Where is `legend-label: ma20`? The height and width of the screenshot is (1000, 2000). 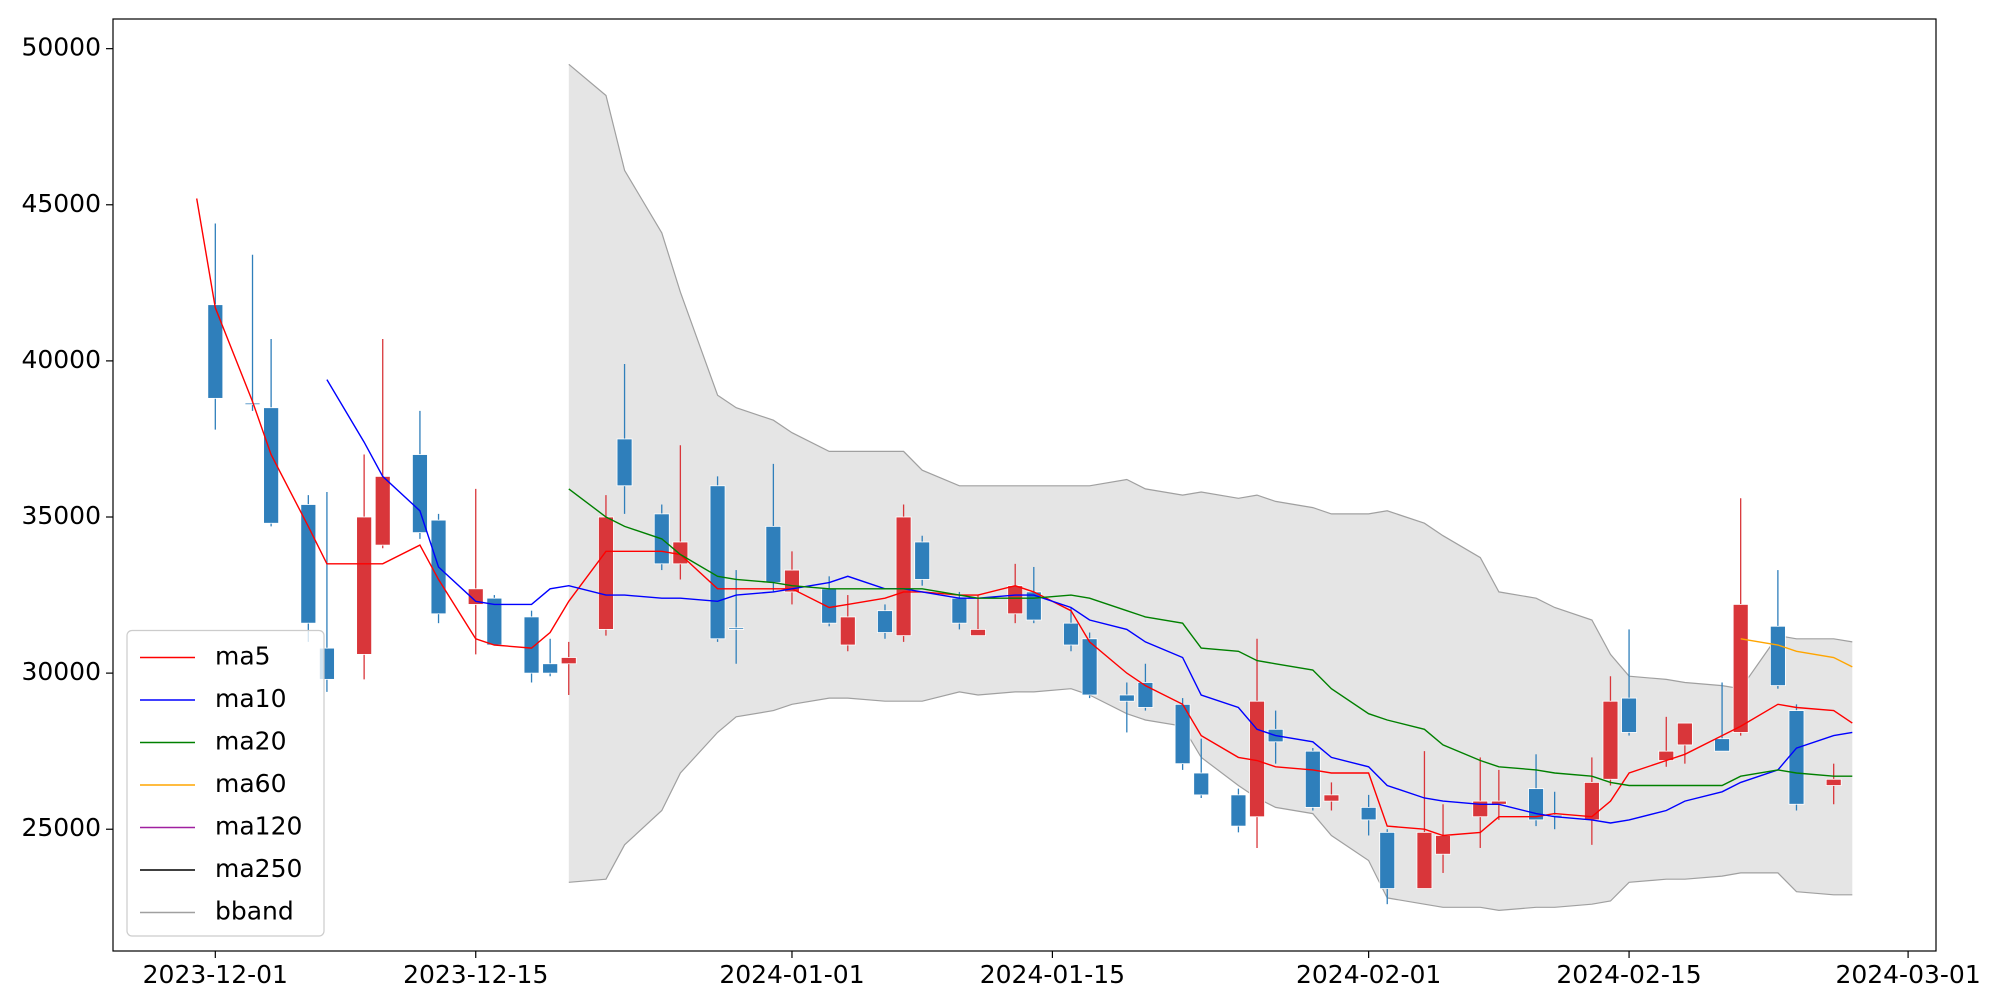 legend-label: ma20 is located at coordinates (250, 741).